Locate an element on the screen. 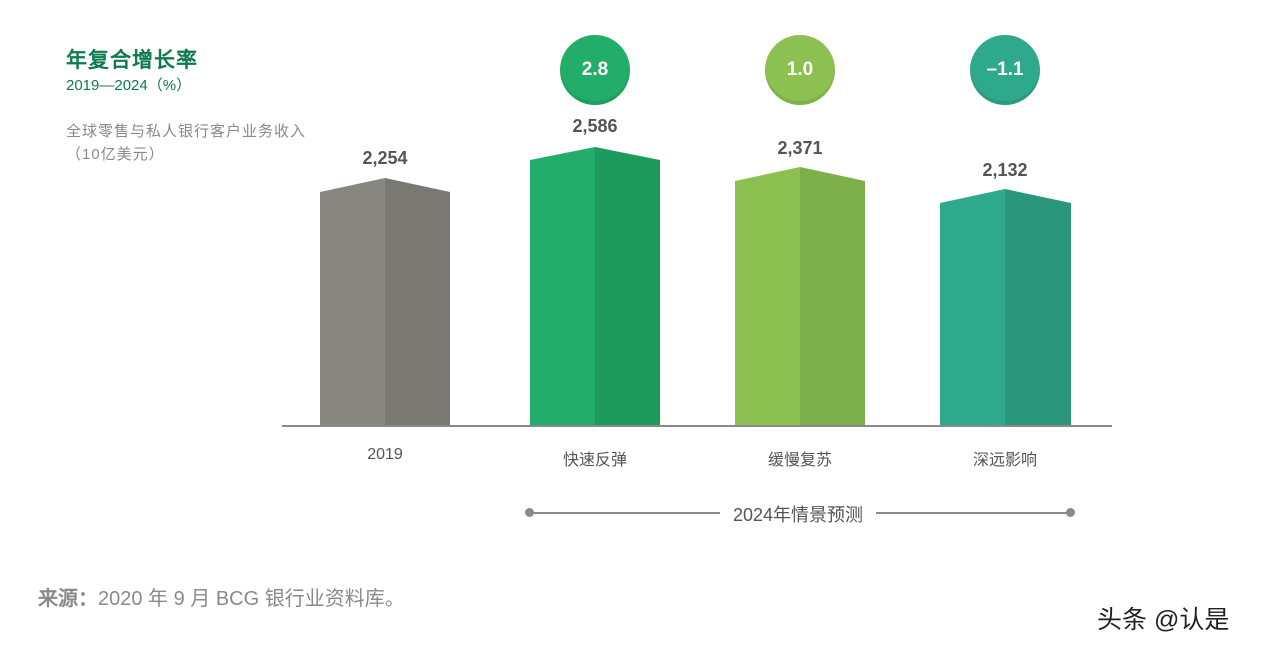 The height and width of the screenshot is (654, 1288). watermark: 头条 @认是 is located at coordinates (1163, 620).